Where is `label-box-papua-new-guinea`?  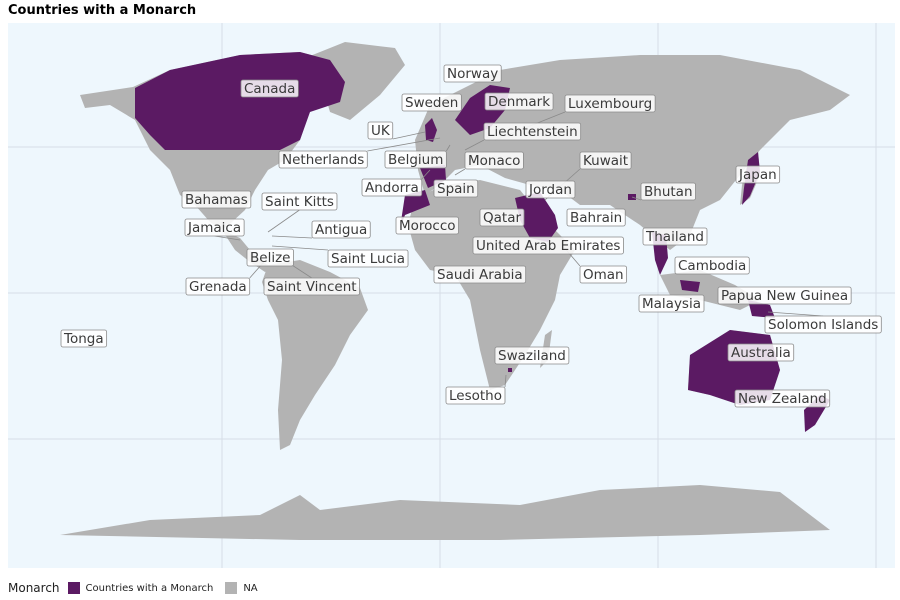
label-box-papua-new-guinea is located at coordinates (784, 295).